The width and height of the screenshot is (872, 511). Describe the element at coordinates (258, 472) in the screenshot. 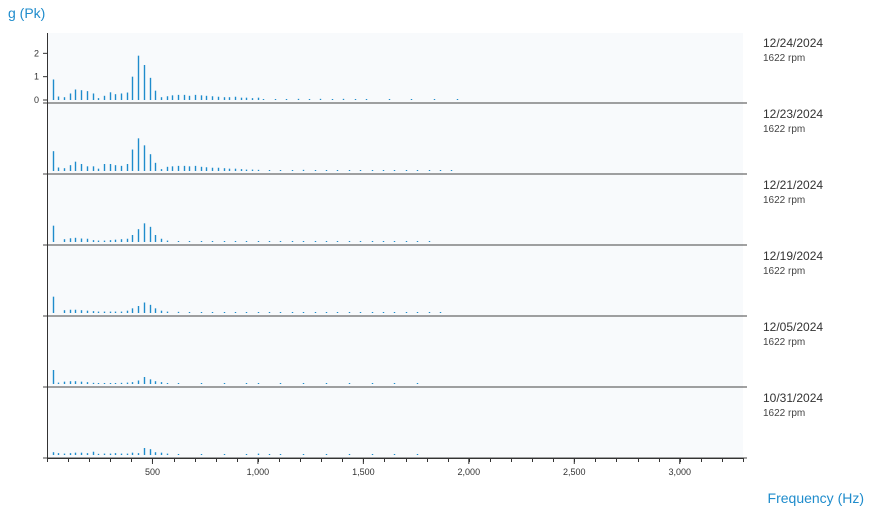

I see `x-tick-label: 1,000` at that location.